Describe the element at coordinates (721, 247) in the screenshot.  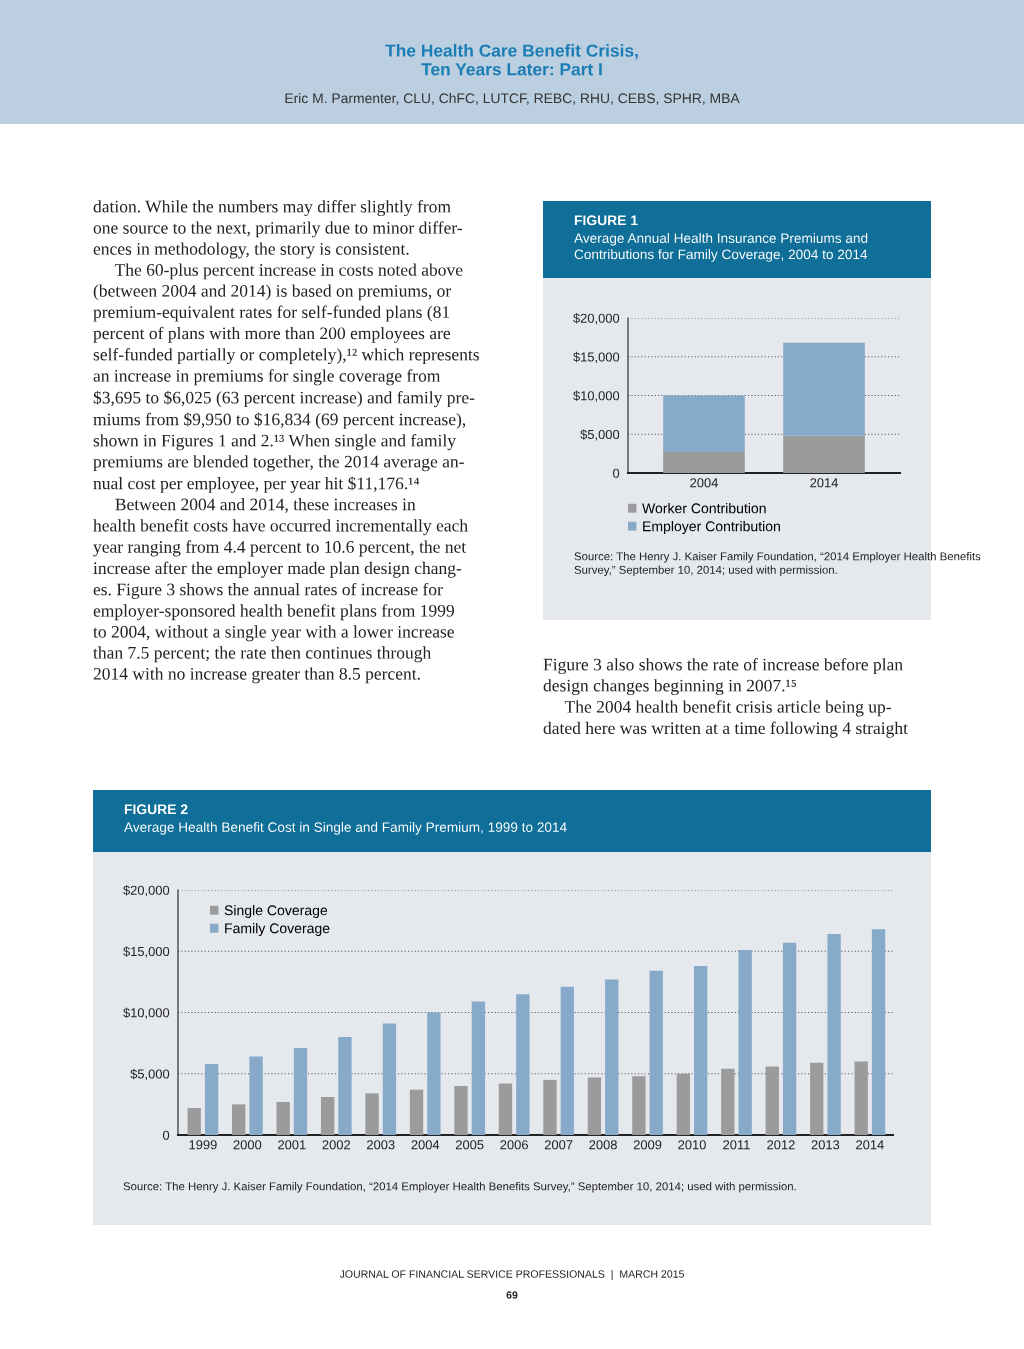
I see `chart-subtitle: Average Annual Health Insurance Premiums and Contributions for Family Coverage, 2004 to 2014` at that location.